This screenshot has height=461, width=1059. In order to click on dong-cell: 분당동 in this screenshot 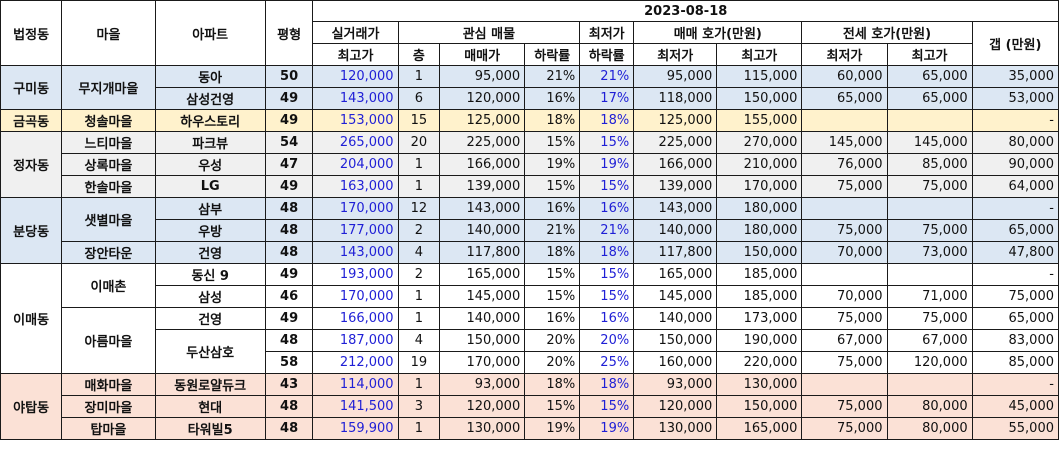, I will do `click(31, 230)`.